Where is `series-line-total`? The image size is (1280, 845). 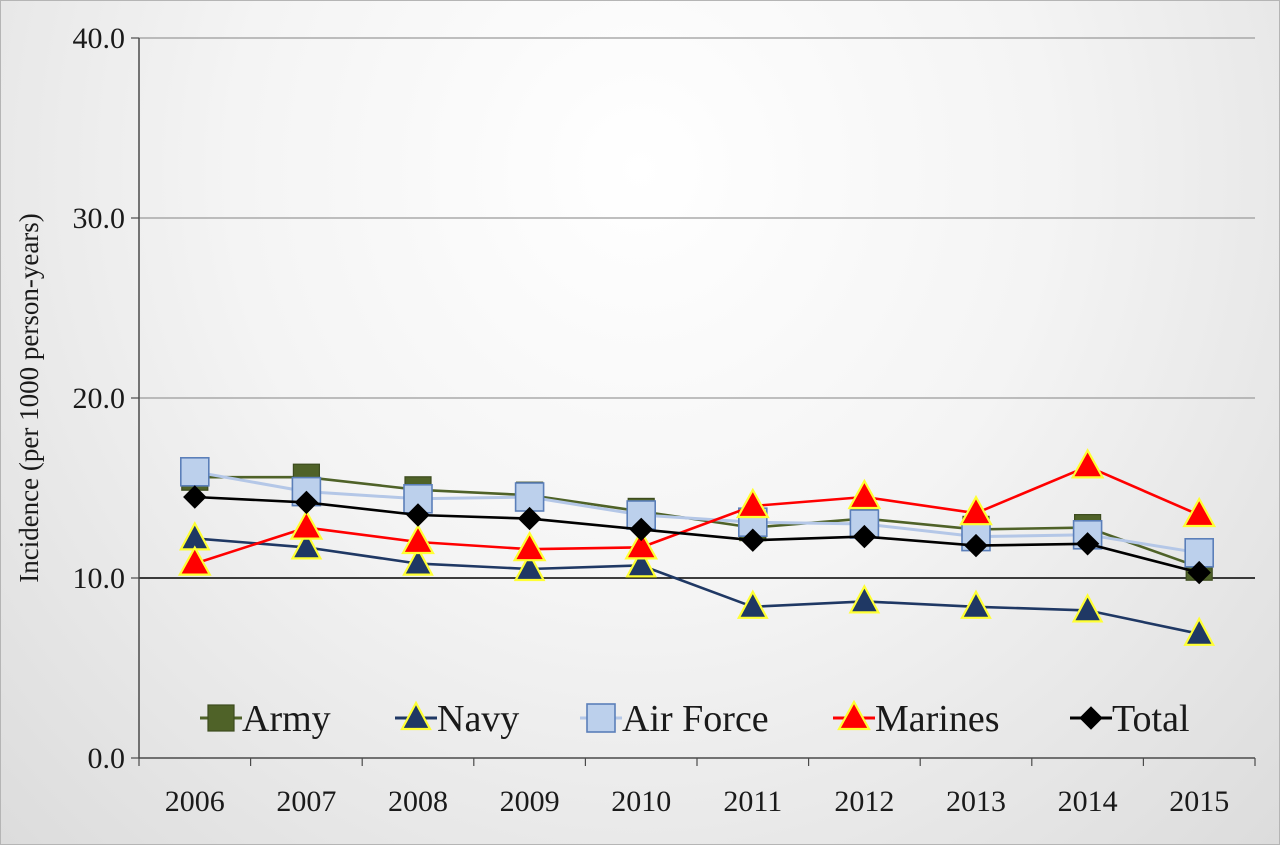
series-line-total is located at coordinates (697, 534).